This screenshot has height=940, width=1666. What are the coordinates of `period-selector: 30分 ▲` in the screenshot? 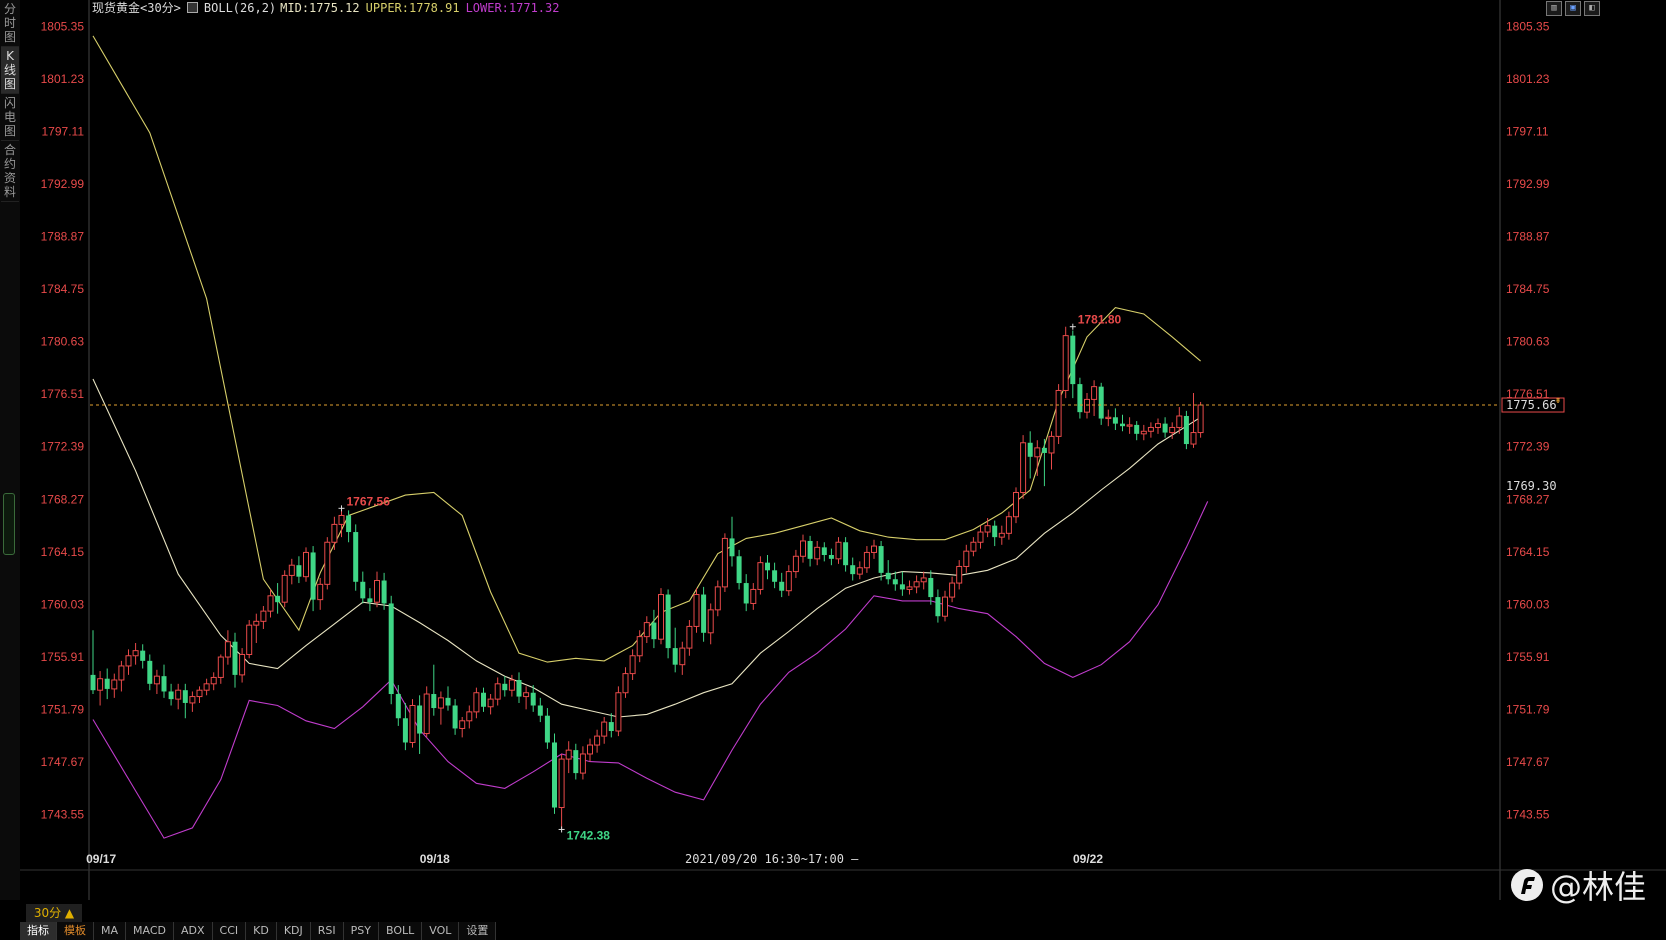 It's located at (54, 913).